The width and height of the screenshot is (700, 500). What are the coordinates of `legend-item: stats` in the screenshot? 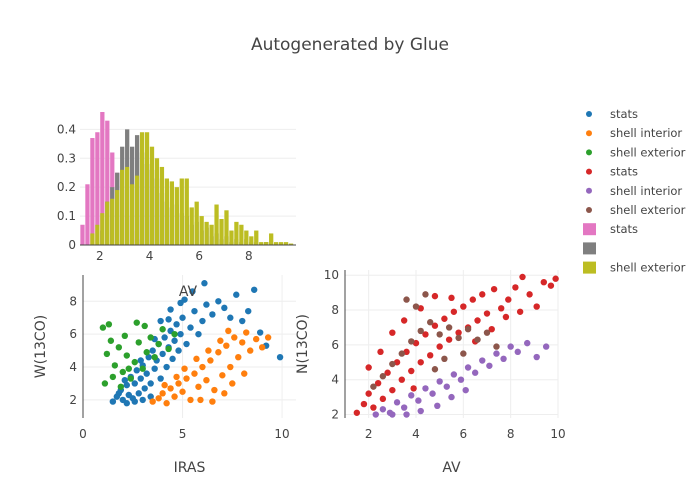 It's located at (610, 229).